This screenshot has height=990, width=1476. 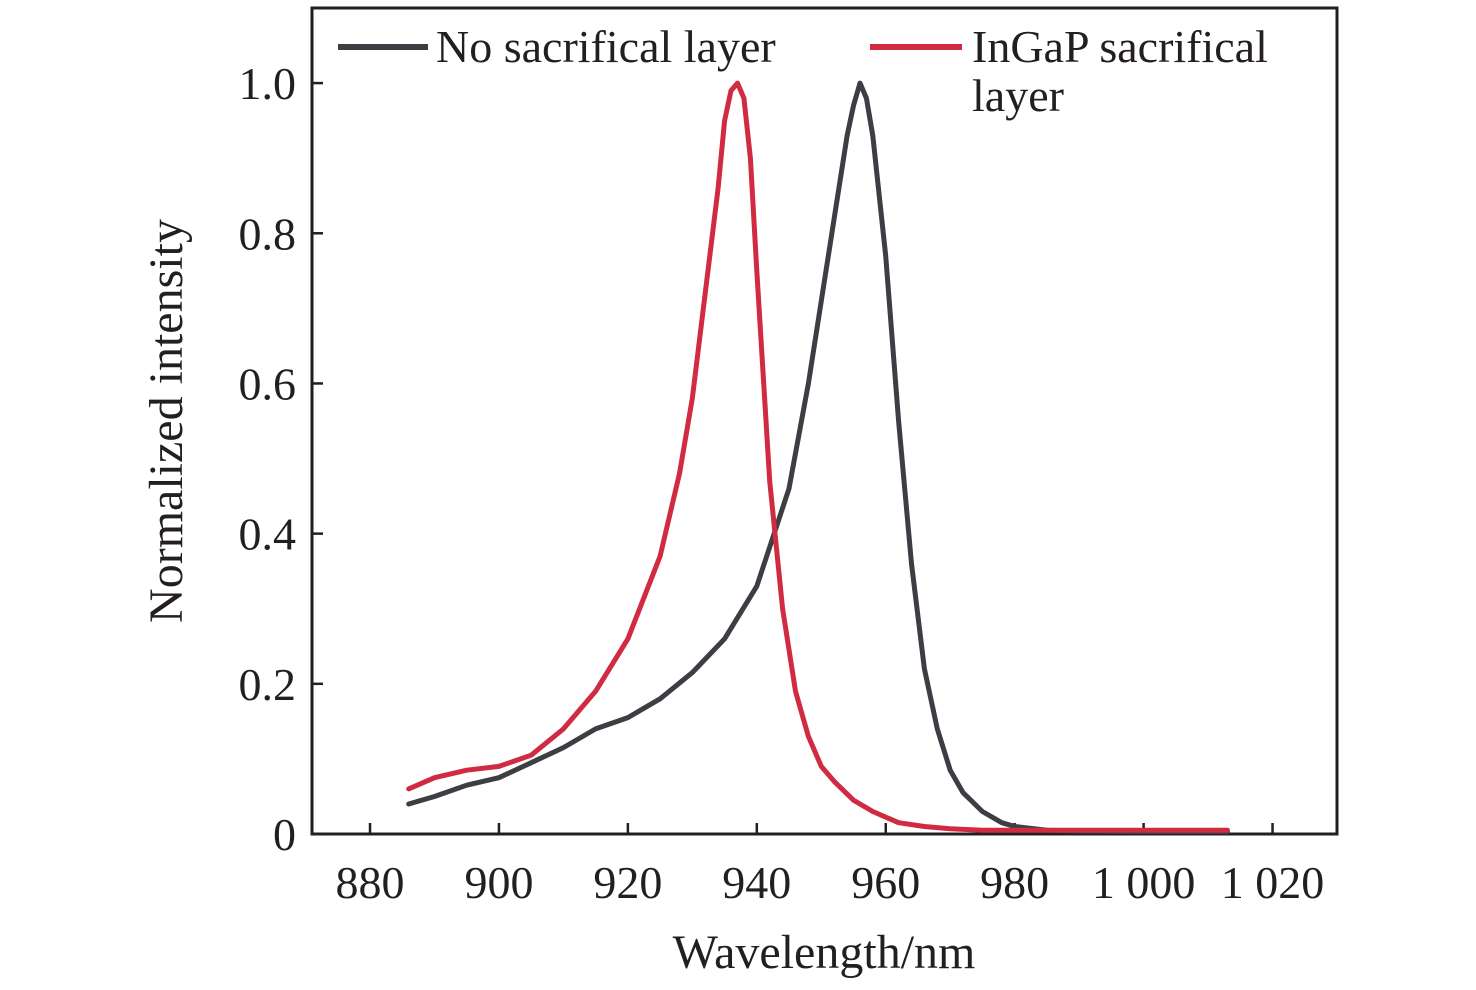 What do you see at coordinates (498, 882) in the screenshot?
I see `x-tick-label: 900` at bounding box center [498, 882].